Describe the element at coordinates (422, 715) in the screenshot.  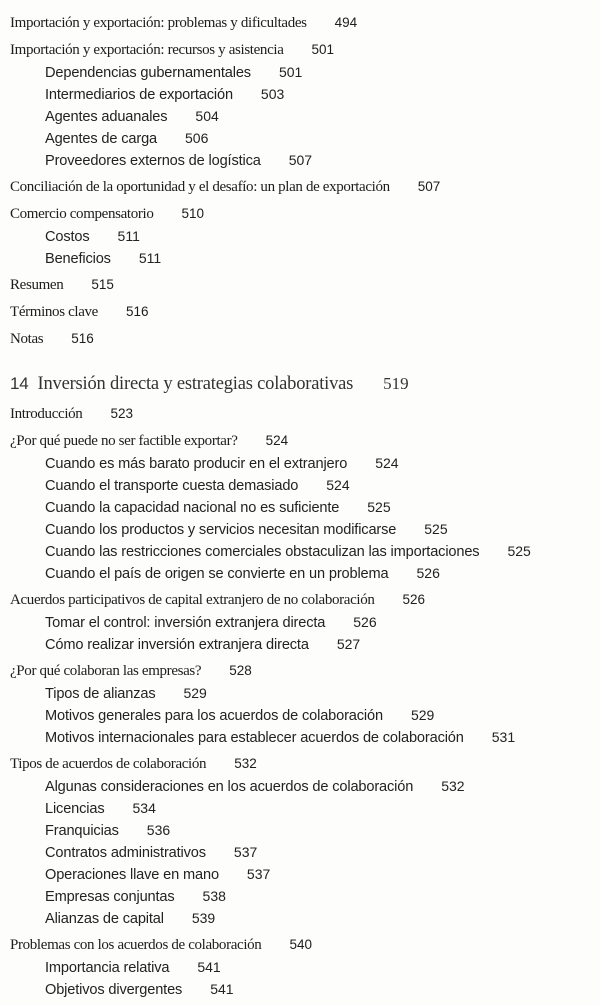
I see `page-number: 529` at that location.